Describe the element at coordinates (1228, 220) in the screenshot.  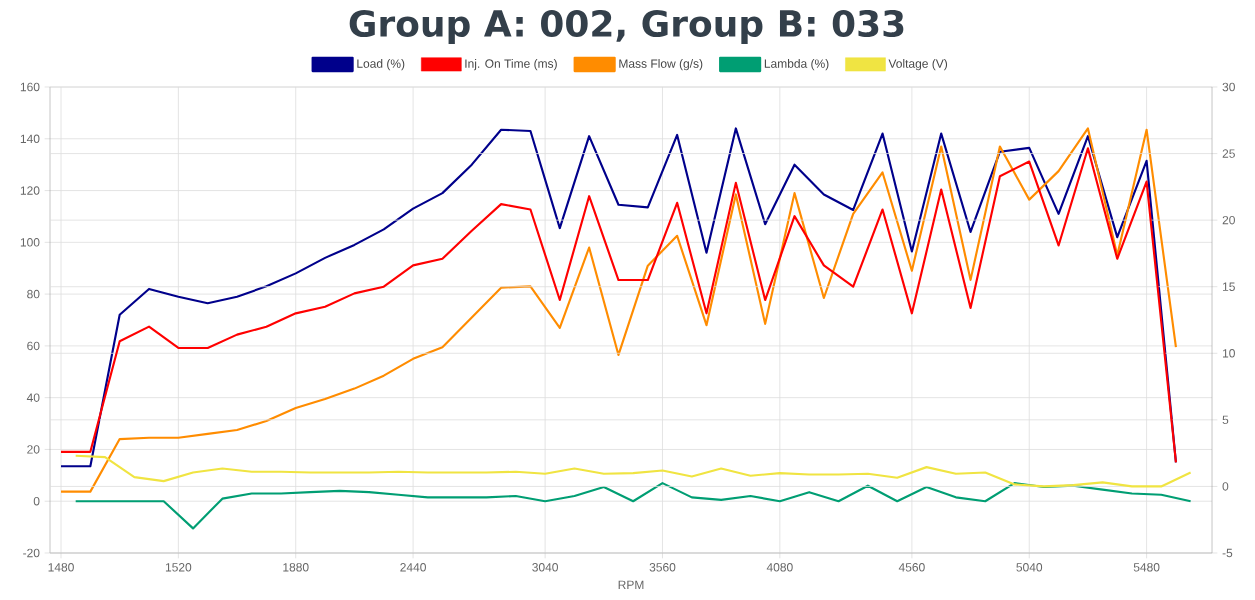
I see `y2-tick-label: 20` at that location.